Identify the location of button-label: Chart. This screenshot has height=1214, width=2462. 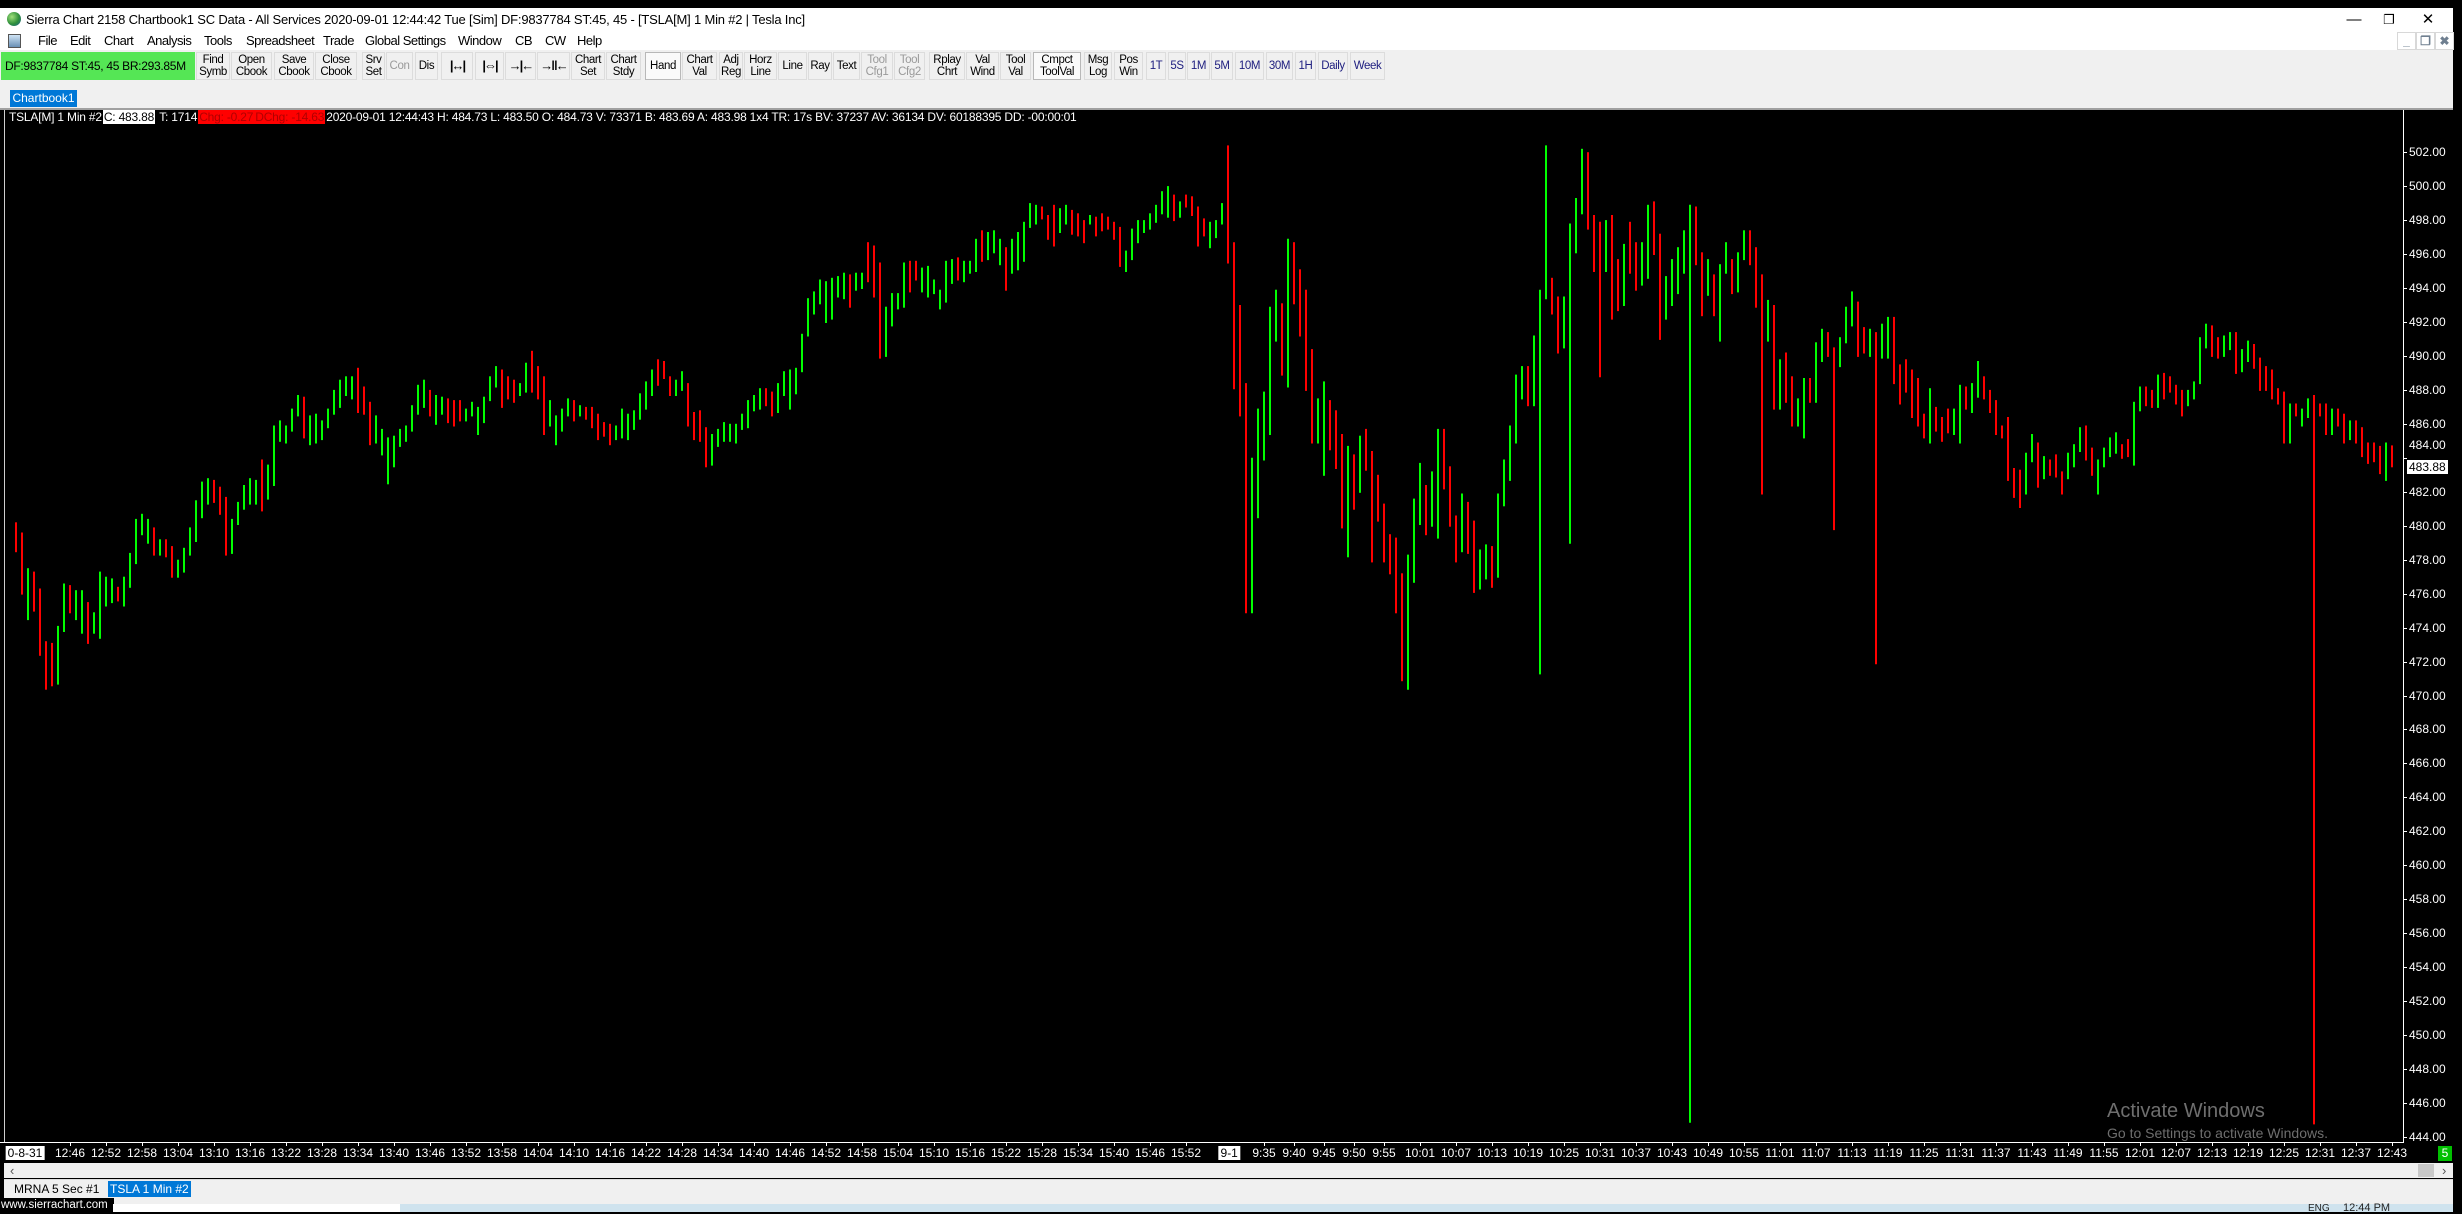
(623, 59).